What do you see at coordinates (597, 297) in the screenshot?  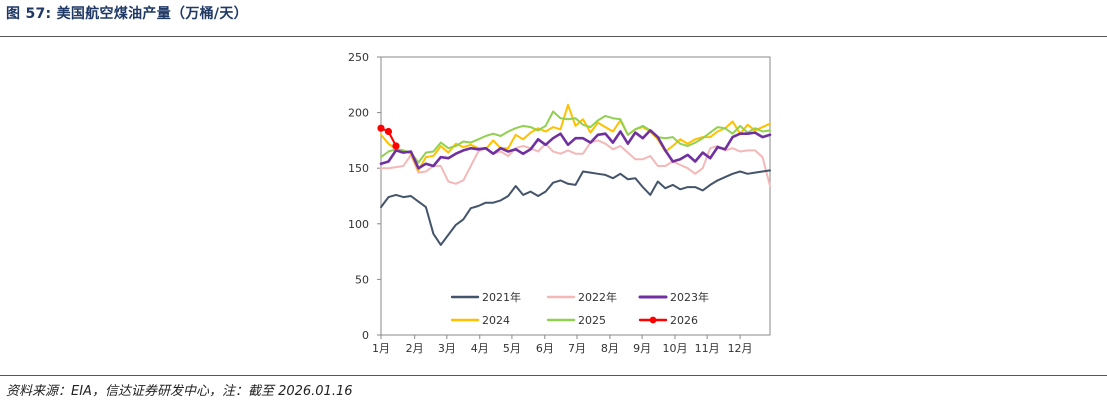 I see `legend-label: 2022年` at bounding box center [597, 297].